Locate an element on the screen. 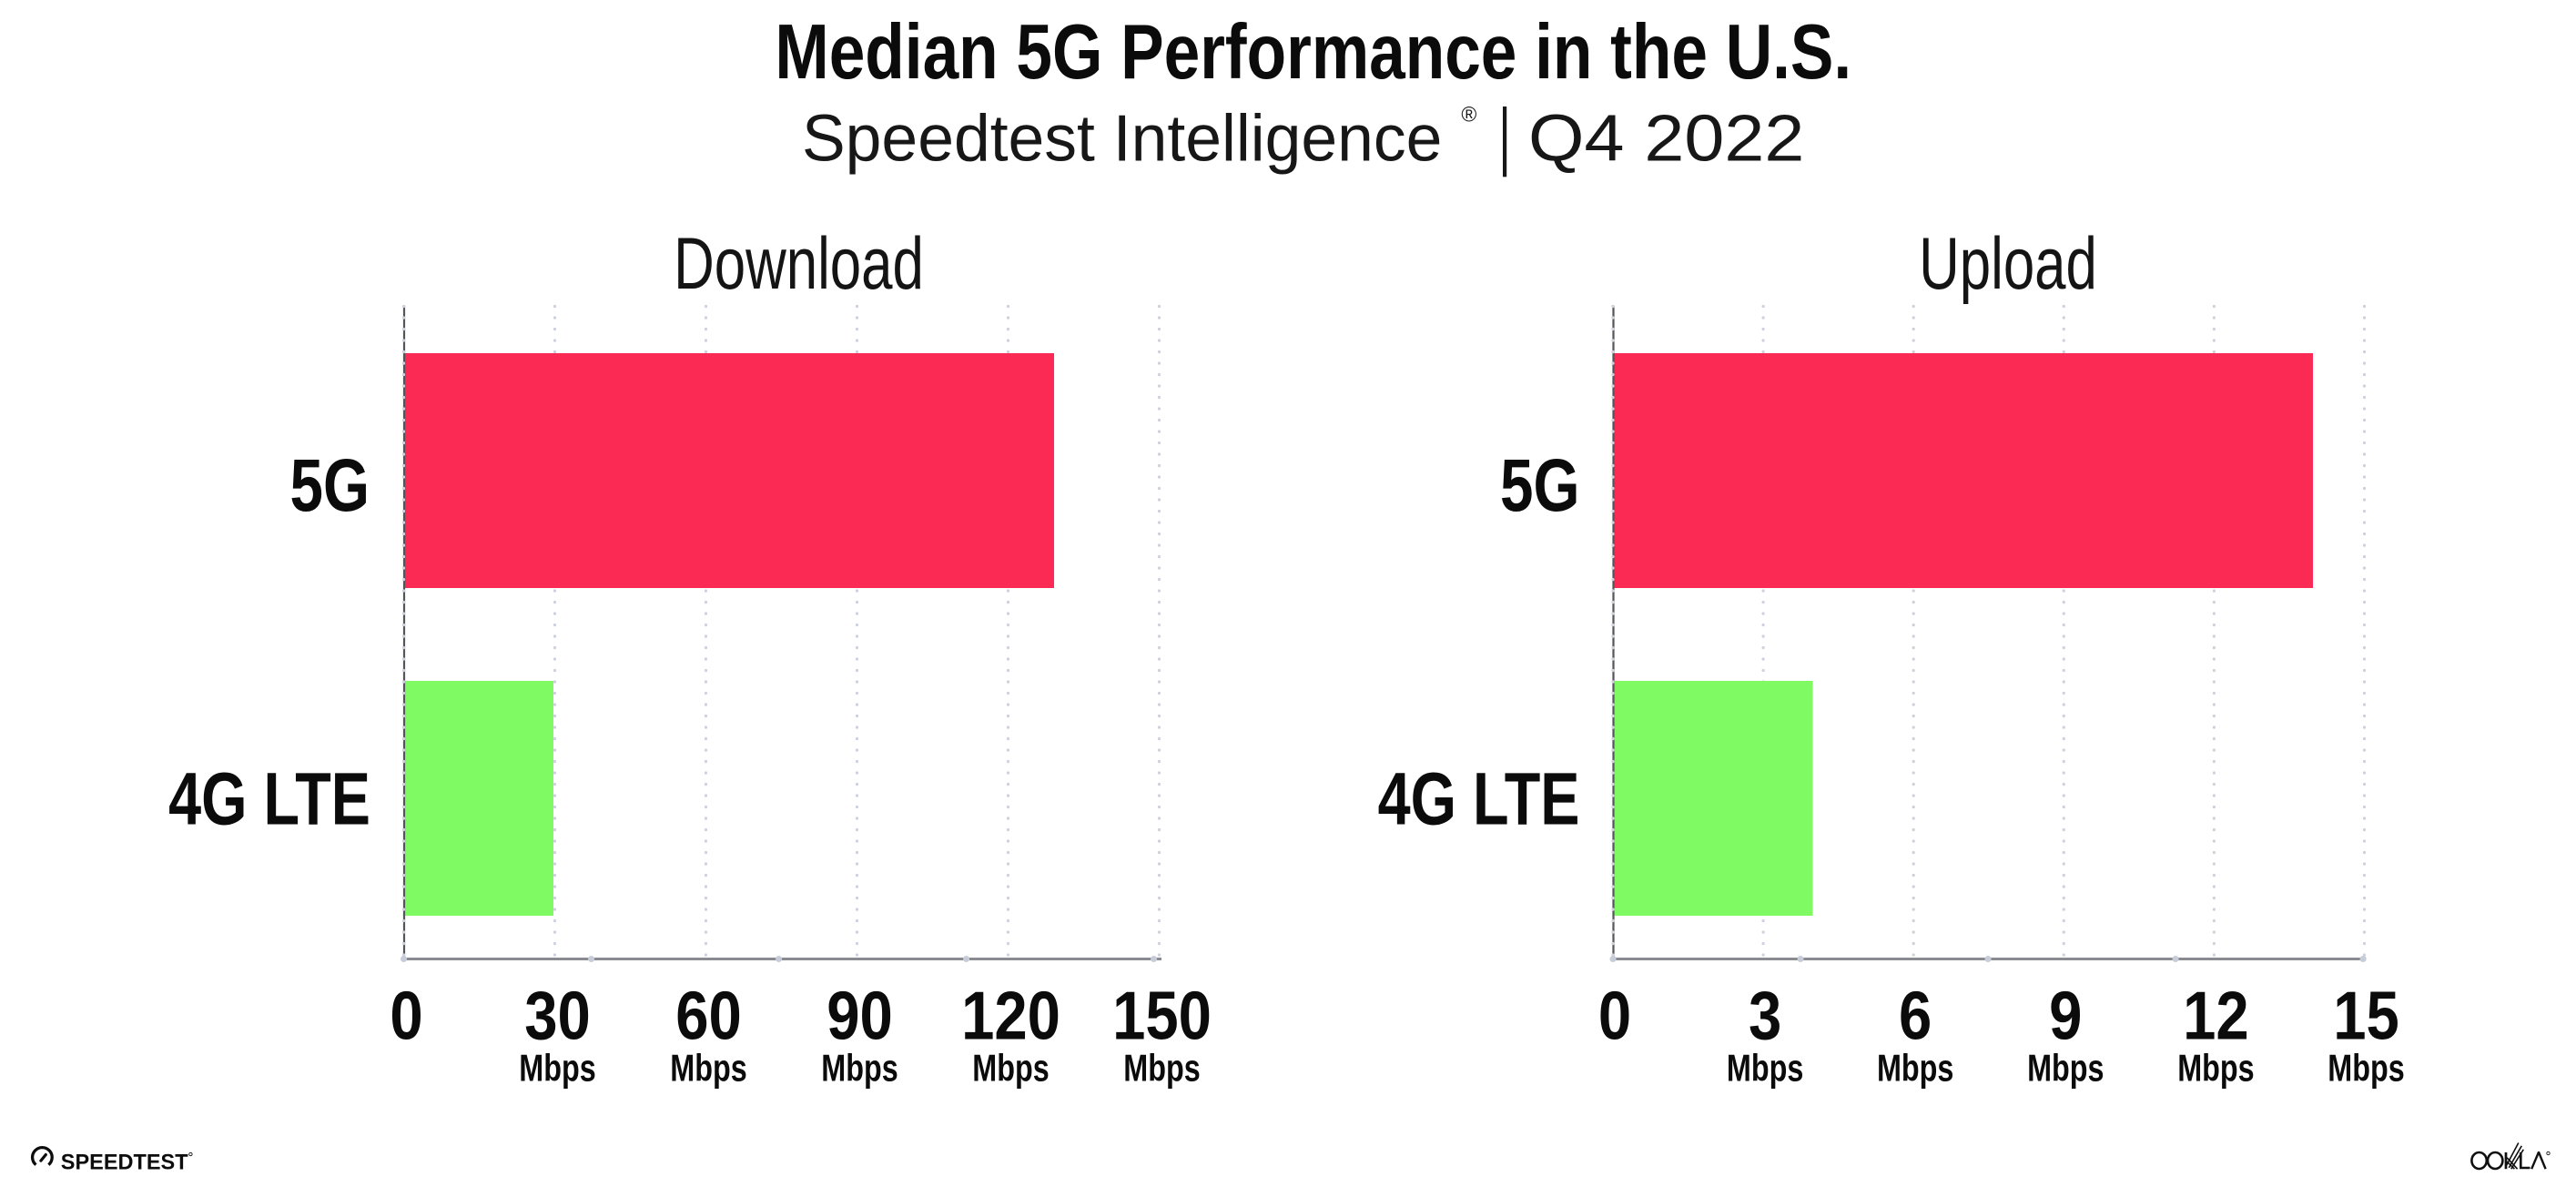  svg-text: Download is located at coordinates (799, 264).